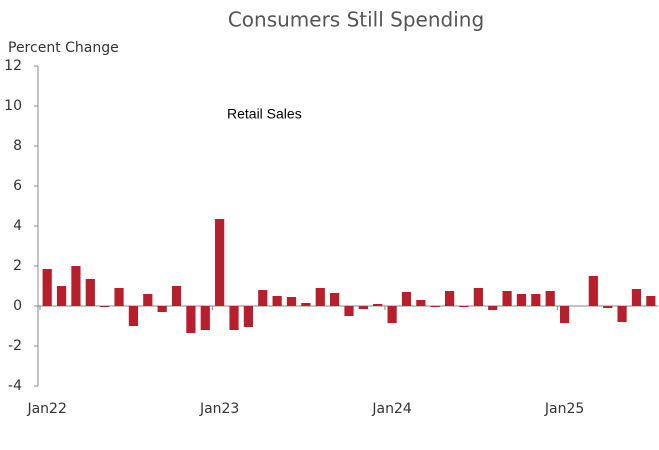 The image size is (659, 450). What do you see at coordinates (17, 186) in the screenshot?
I see `y-tick-label: 6` at bounding box center [17, 186].